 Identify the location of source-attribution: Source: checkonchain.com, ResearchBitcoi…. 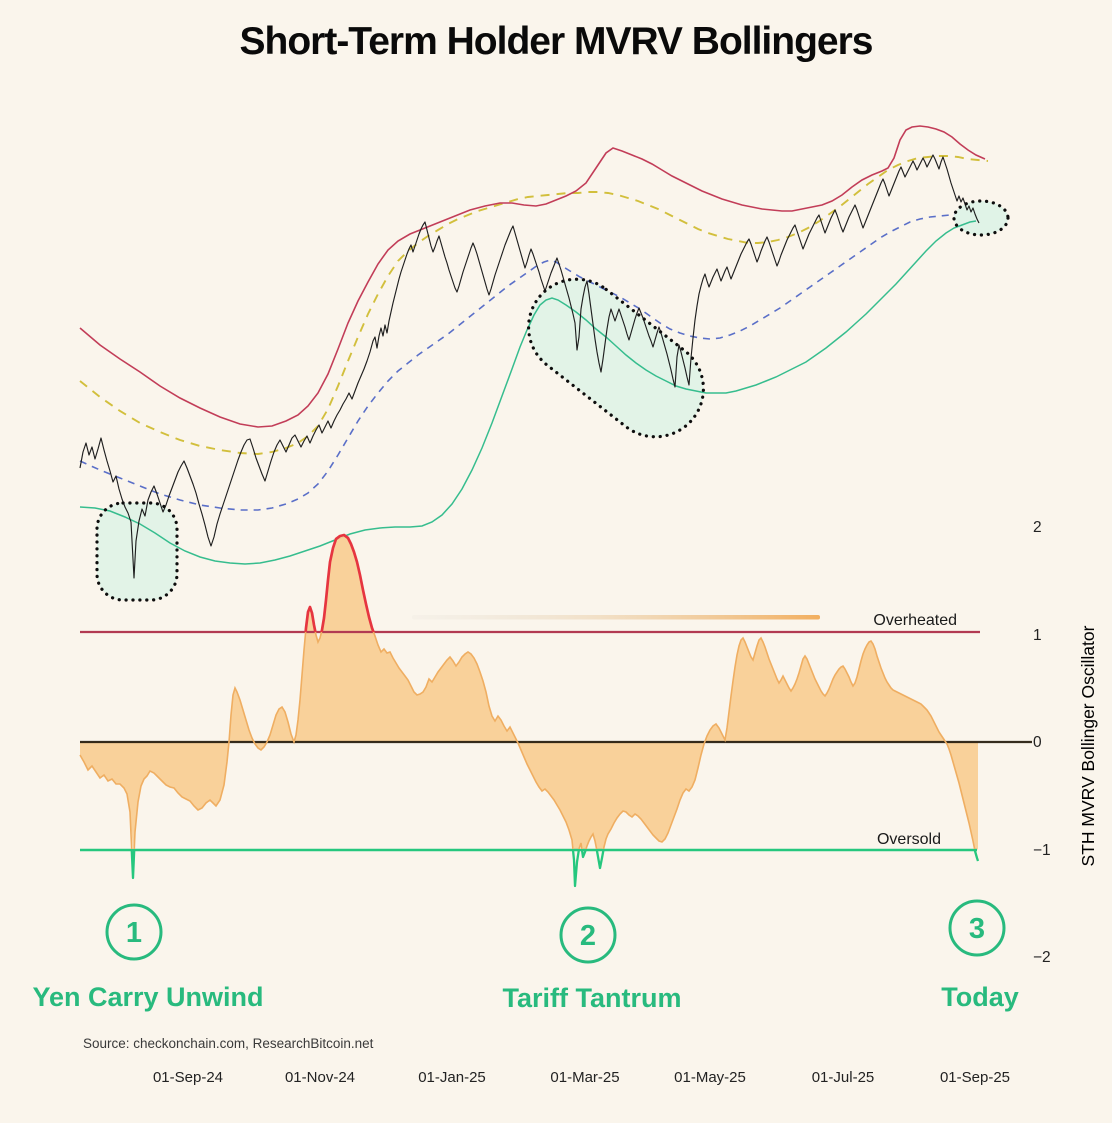
(228, 1043).